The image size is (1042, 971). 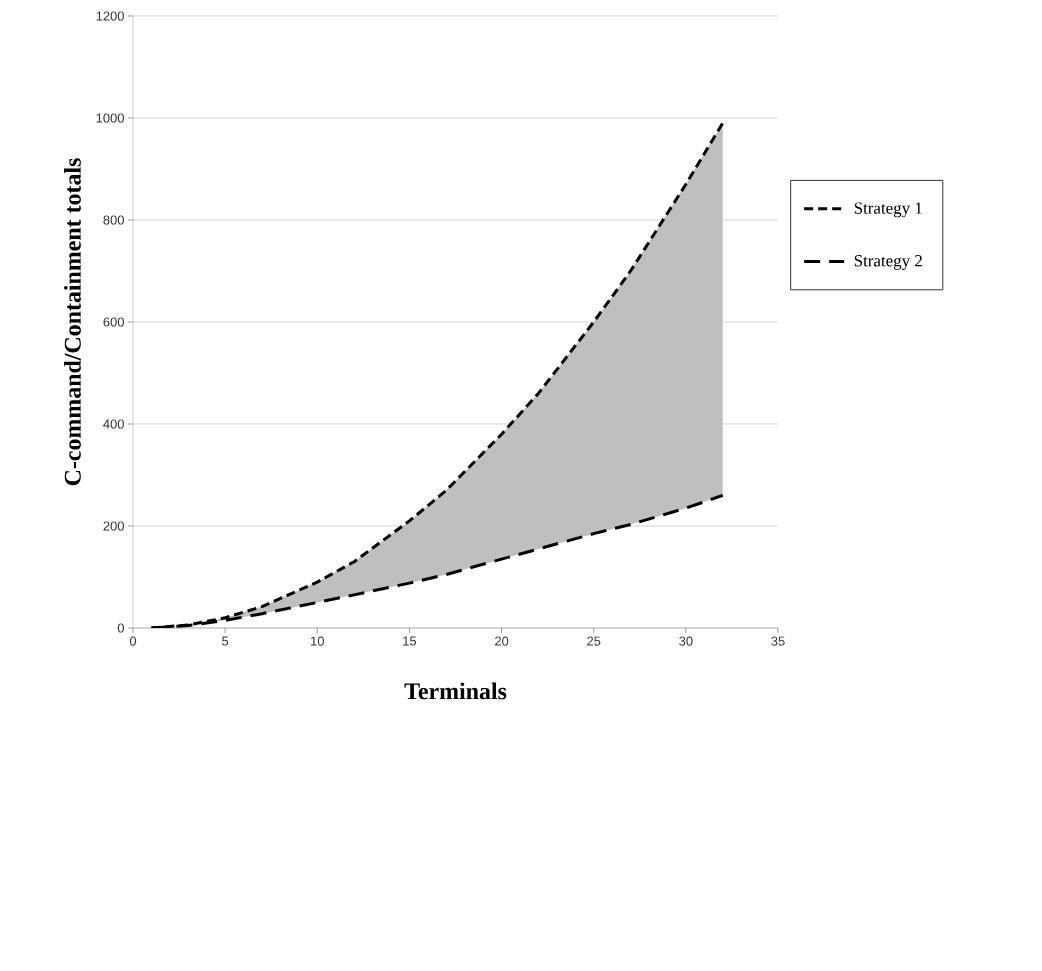 I want to click on legend-label: Strategy 2, so click(x=888, y=262).